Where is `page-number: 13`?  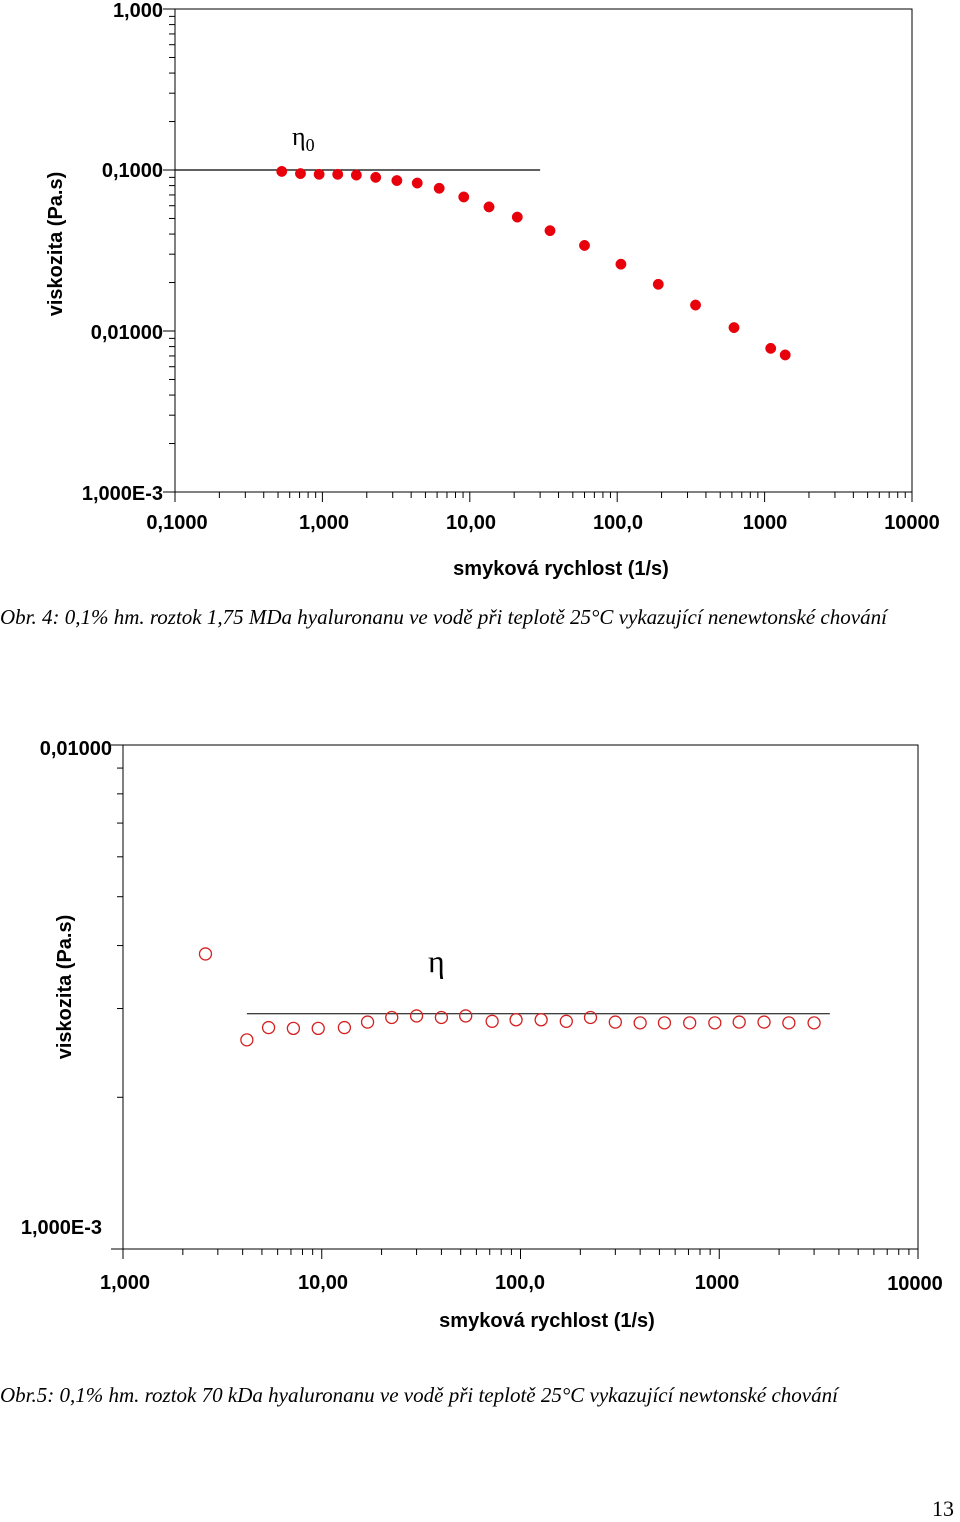 page-number: 13 is located at coordinates (943, 1508).